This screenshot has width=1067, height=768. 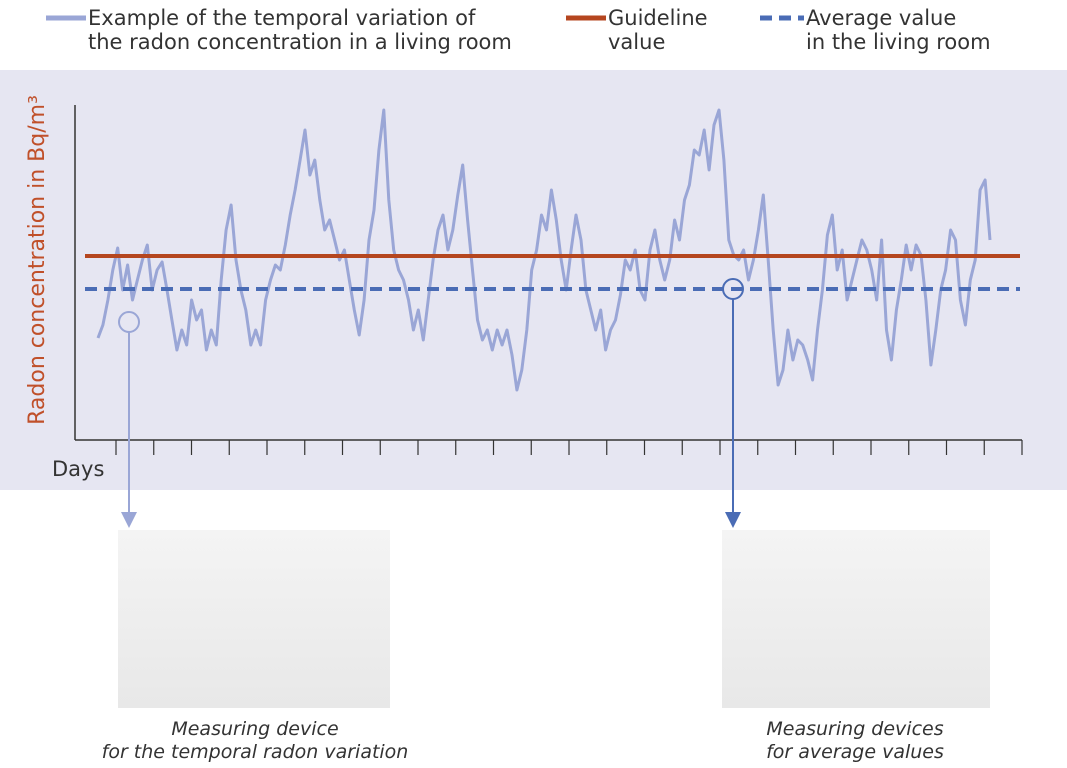 I want to click on legend-entry: Average value in the living room, so click(x=898, y=30).